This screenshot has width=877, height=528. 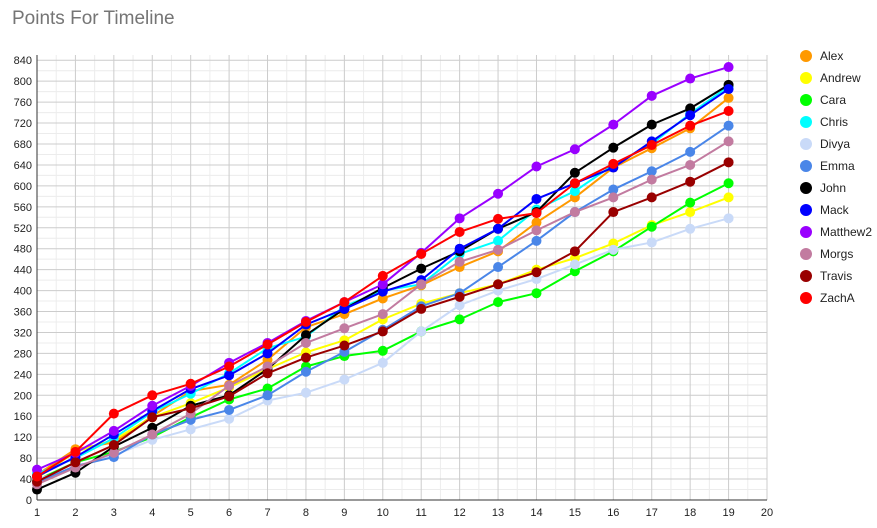 I want to click on y-tick-label: 600, so click(x=23, y=187).